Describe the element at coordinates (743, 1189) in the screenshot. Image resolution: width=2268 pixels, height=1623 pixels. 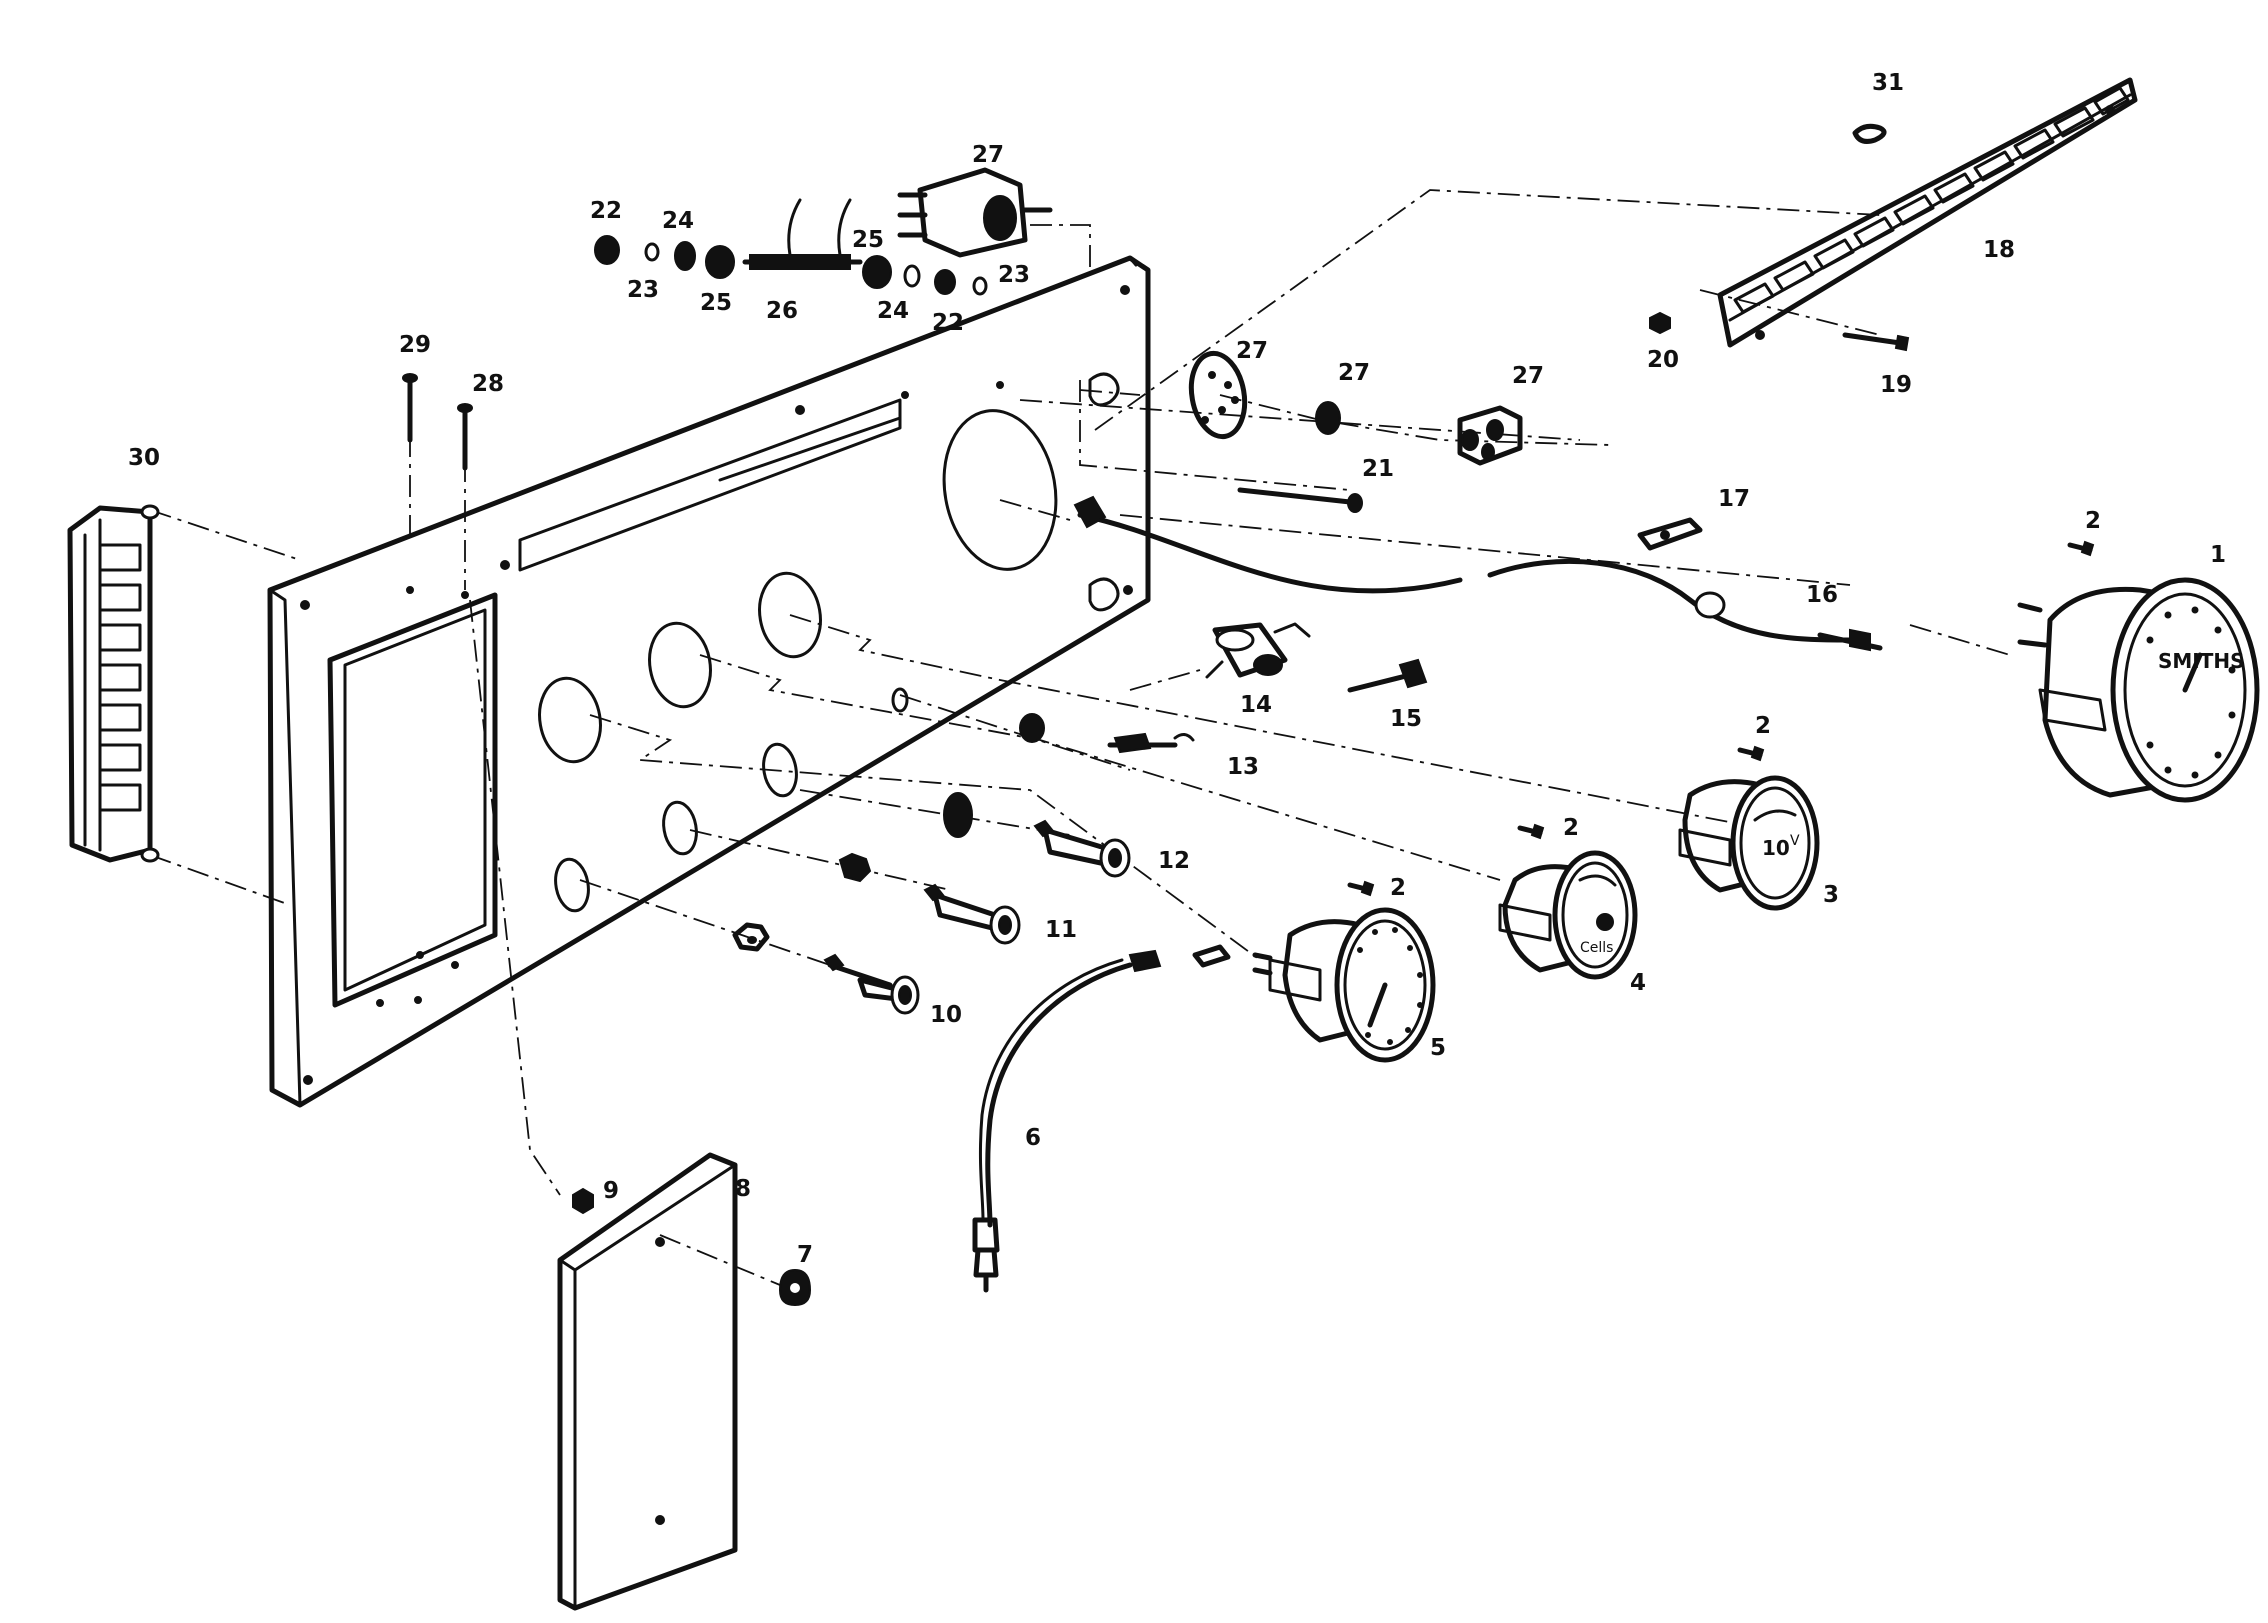
I see `callout-8: 8` at that location.